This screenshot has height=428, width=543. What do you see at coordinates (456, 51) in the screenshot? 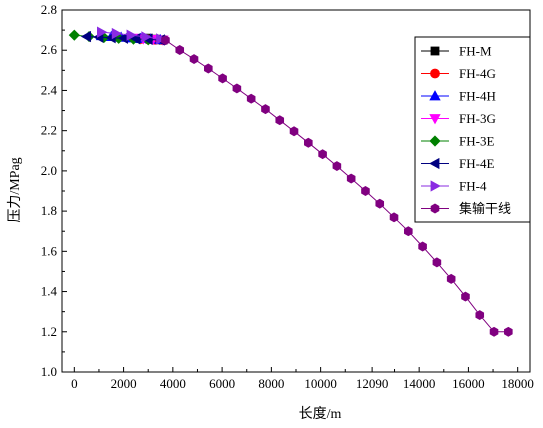
I see `legend-item: FH-M` at bounding box center [456, 51].